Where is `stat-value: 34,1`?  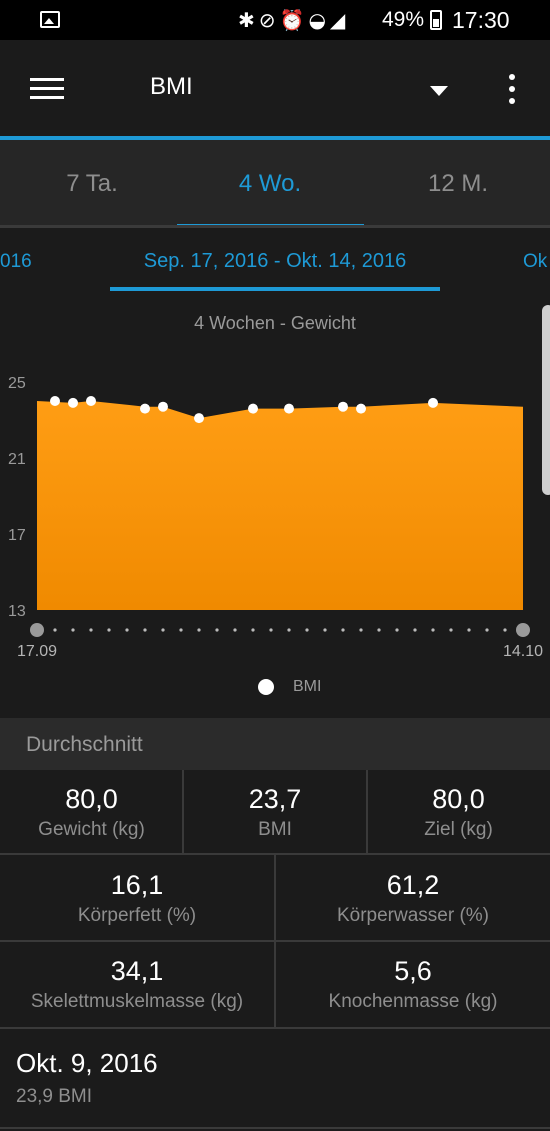
stat-value: 34,1 is located at coordinates (137, 971).